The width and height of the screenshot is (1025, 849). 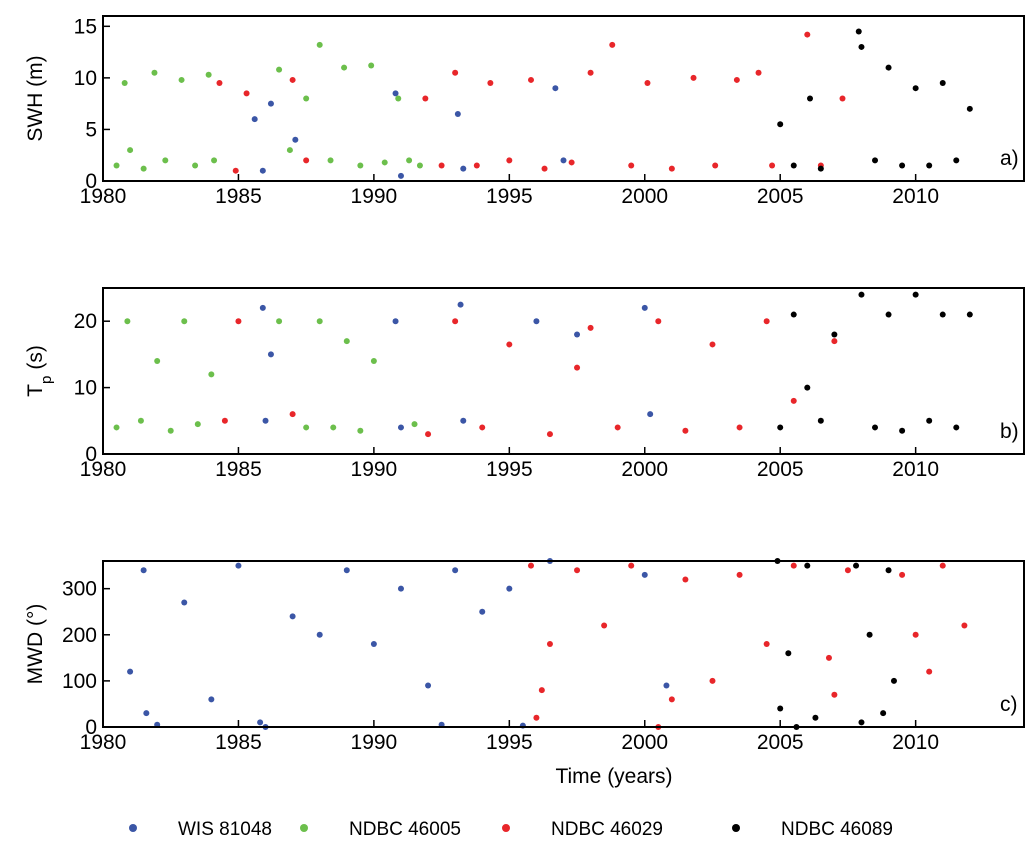 I want to click on y-tick-label: 20, so click(x=85, y=321).